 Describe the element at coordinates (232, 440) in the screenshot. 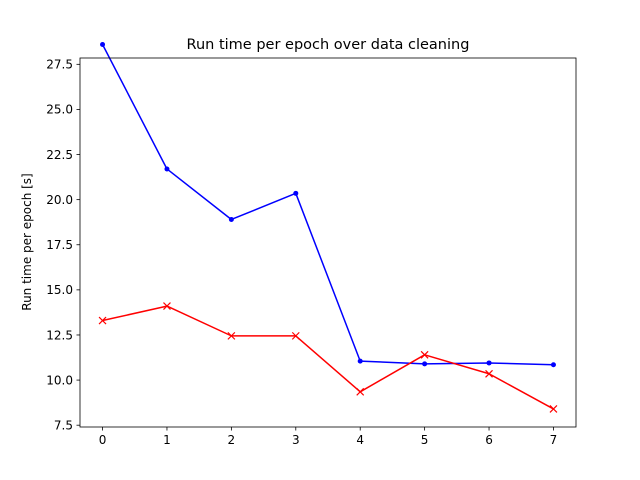

I see `x-tick-label: 2` at that location.